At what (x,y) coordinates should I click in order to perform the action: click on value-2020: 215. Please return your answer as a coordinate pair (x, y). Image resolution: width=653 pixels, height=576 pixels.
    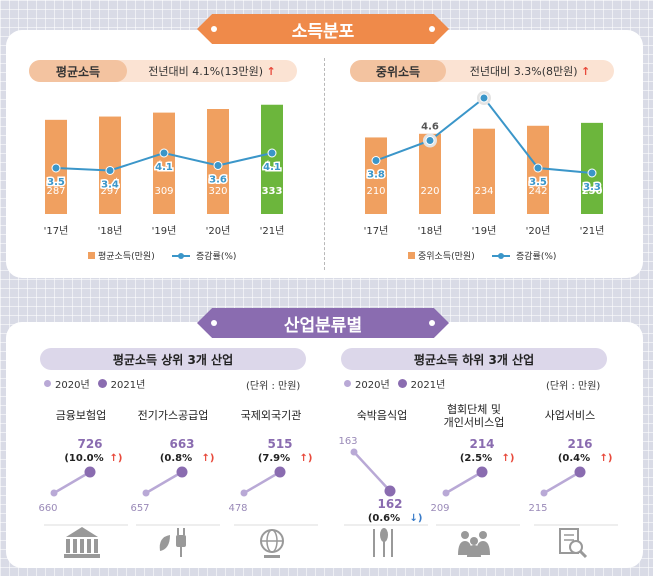
    Looking at the image, I should click on (537, 508).